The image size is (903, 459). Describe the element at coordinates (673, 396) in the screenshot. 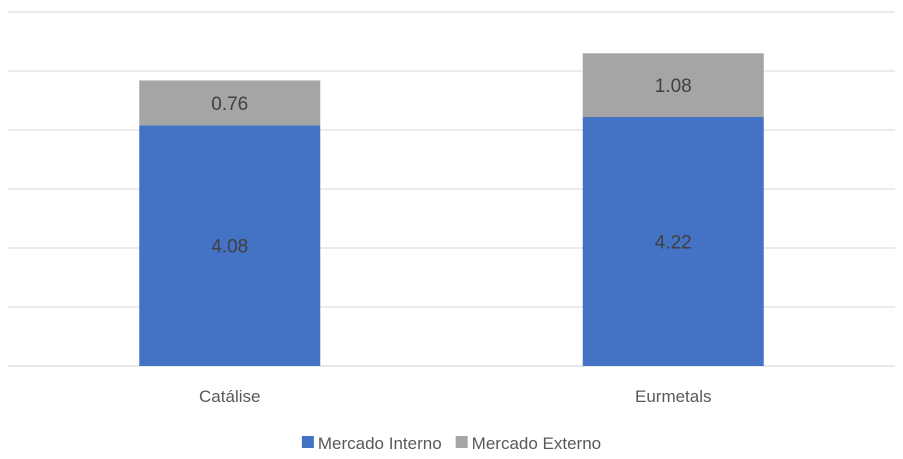

I see `x-tick-label: Eurmetals` at that location.